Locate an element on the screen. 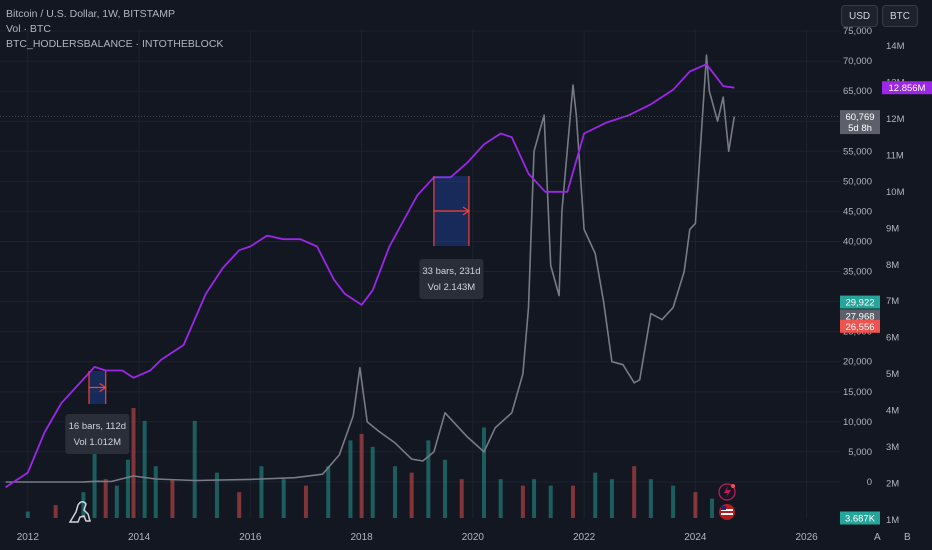 The width and height of the screenshot is (932, 550). axis-b-label: B is located at coordinates (907, 537).